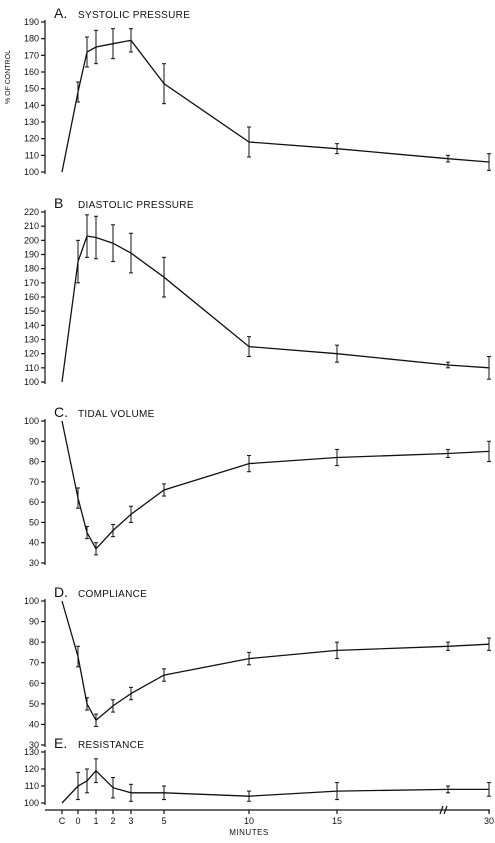 The height and width of the screenshot is (843, 495). I want to click on x-tick-label: 2, so click(112, 821).